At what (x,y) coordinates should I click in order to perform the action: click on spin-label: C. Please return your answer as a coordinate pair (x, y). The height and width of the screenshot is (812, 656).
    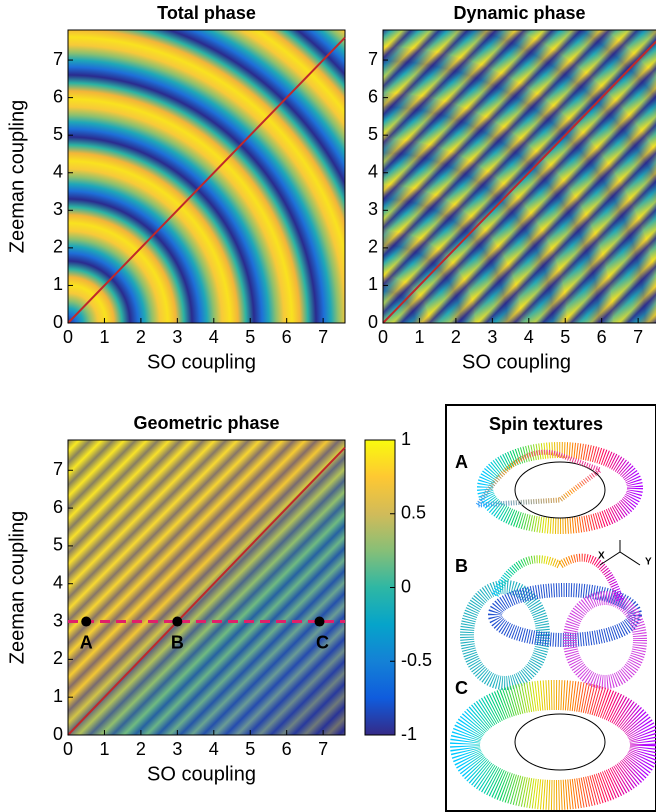
    Looking at the image, I should click on (461, 688).